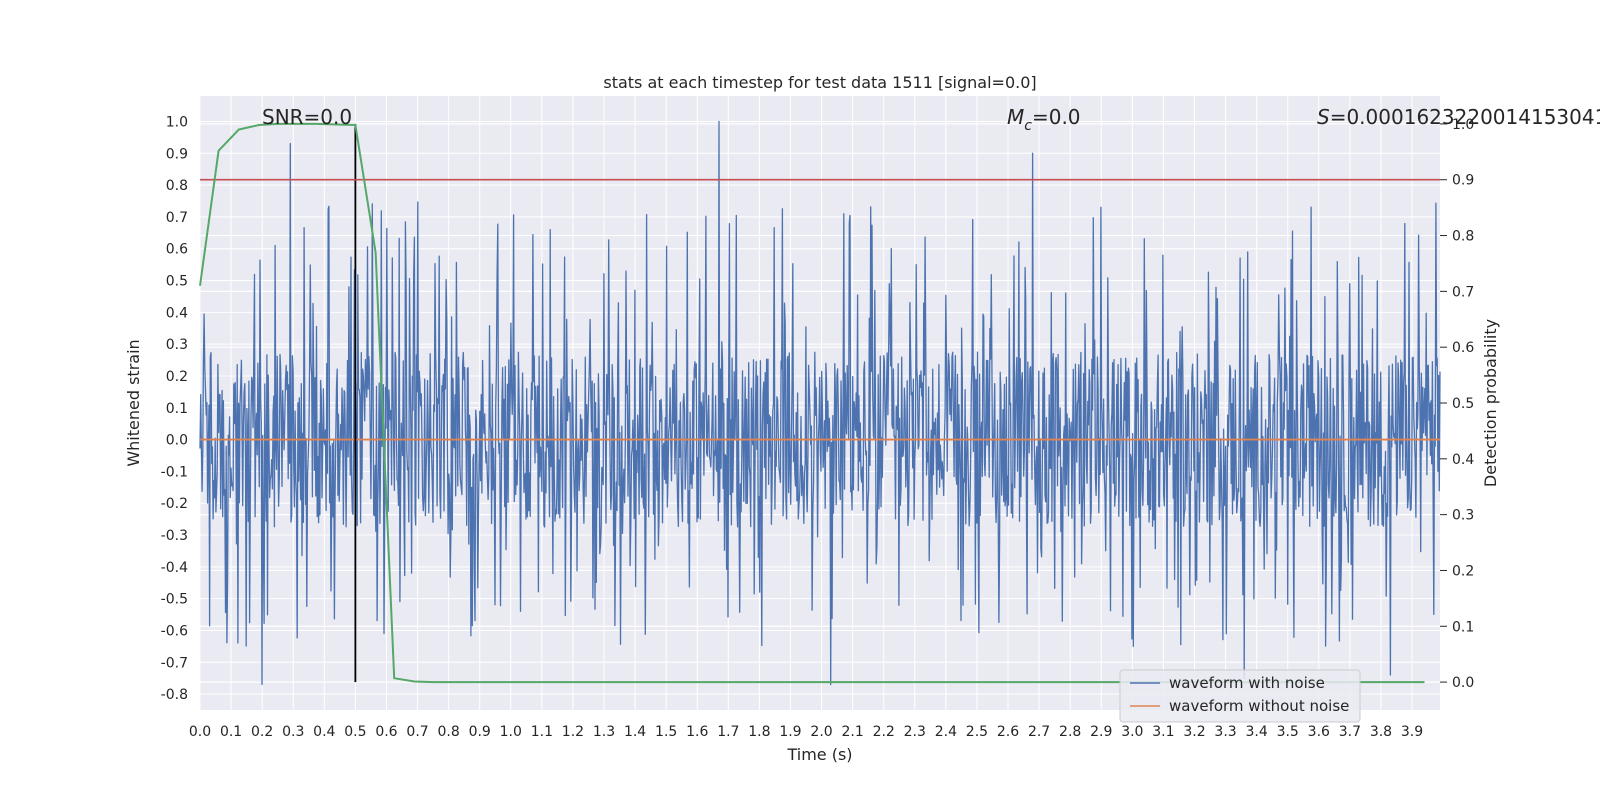 Image resolution: width=1600 pixels, height=800 pixels. Describe the element at coordinates (852, 732) in the screenshot. I see `x-tick-label: 2.1` at that location.